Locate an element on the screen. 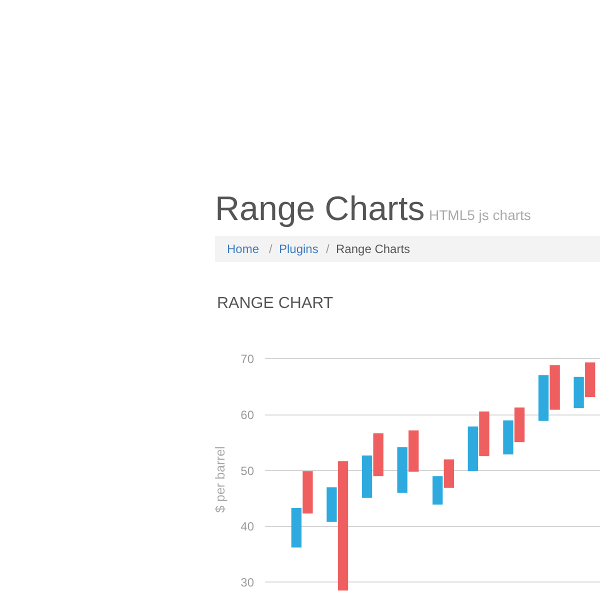 Image resolution: width=600 pixels, height=600 pixels. text: Home is located at coordinates (243, 249).